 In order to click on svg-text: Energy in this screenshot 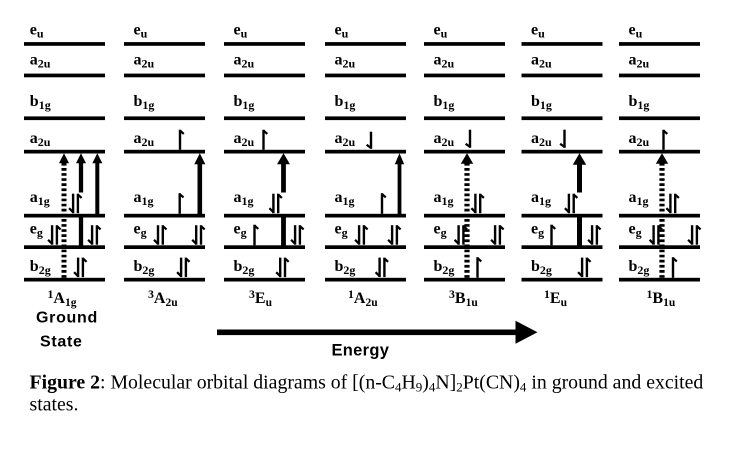, I will do `click(361, 351)`.